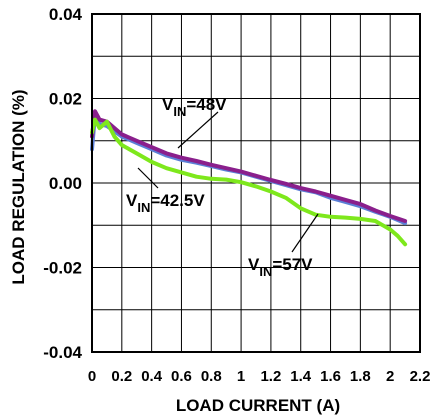 The height and width of the screenshot is (420, 444). What do you see at coordinates (270, 376) in the screenshot?
I see `x-tick-label: 1.2` at bounding box center [270, 376].